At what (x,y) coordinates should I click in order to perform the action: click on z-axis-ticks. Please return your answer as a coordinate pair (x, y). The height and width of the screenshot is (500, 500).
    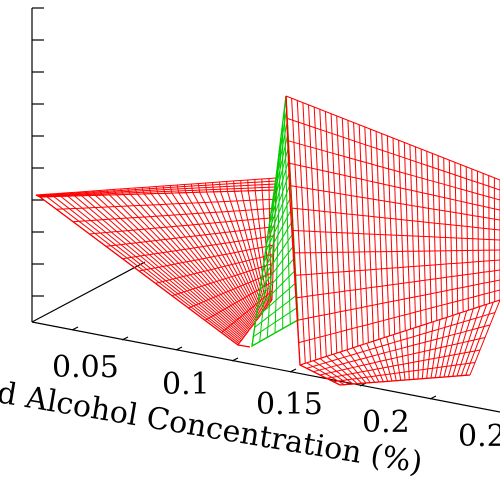
    Looking at the image, I should click on (38, 152).